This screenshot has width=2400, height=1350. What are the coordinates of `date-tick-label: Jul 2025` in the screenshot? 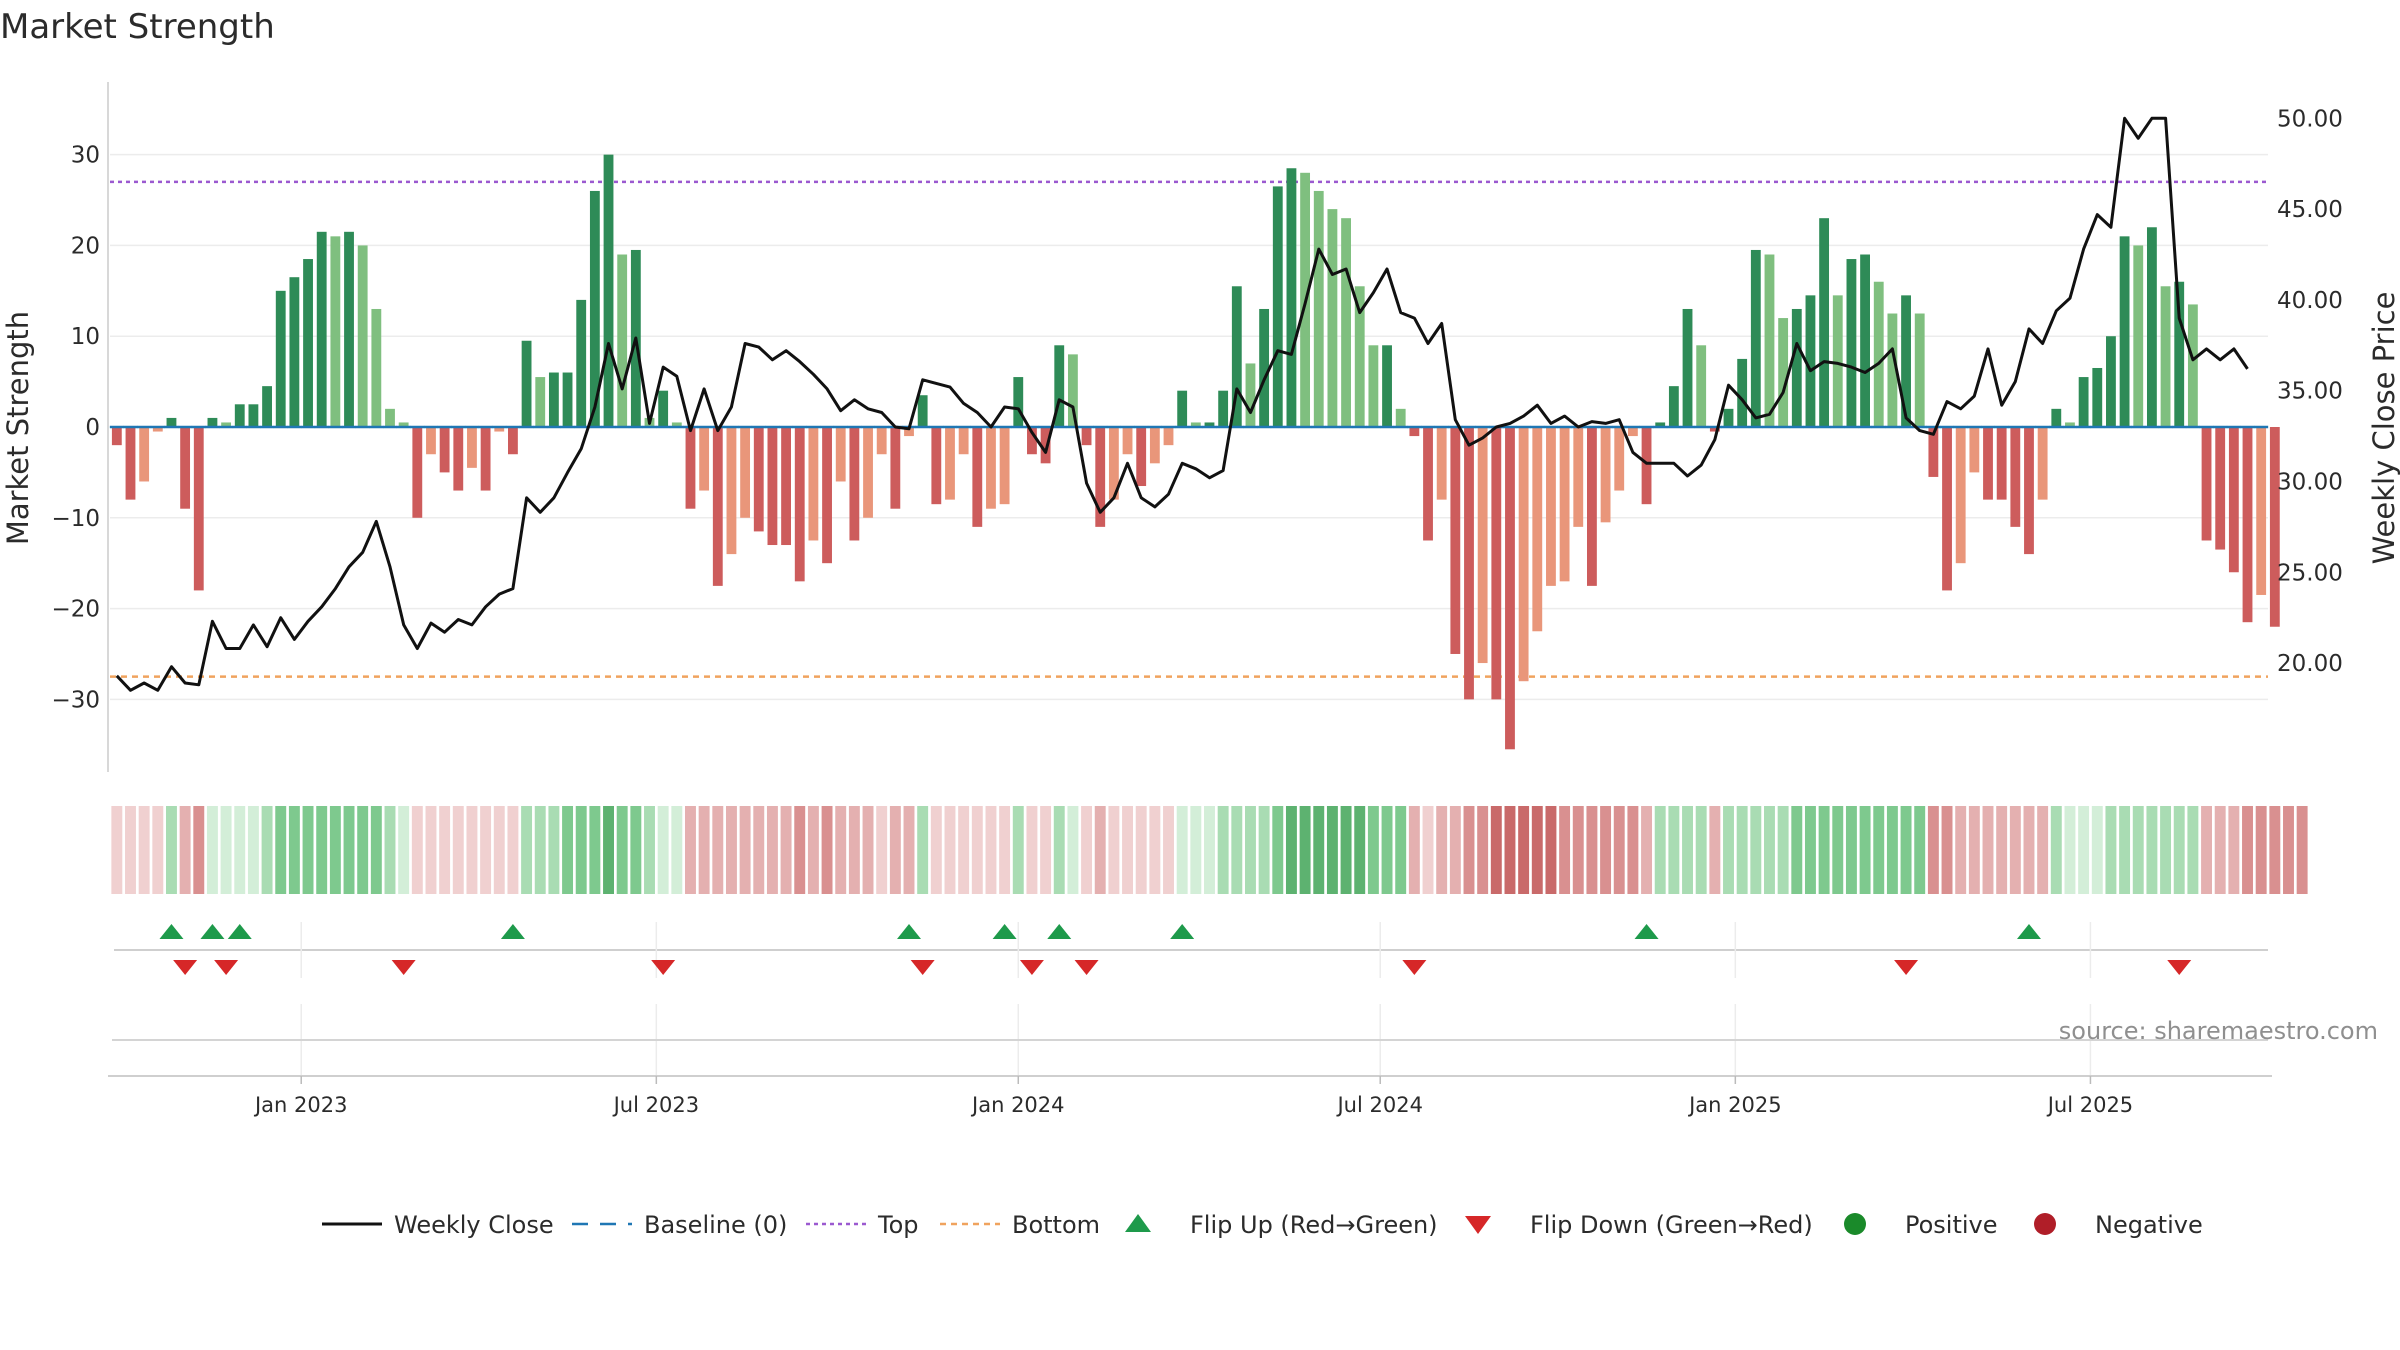 It's located at (2089, 1105).